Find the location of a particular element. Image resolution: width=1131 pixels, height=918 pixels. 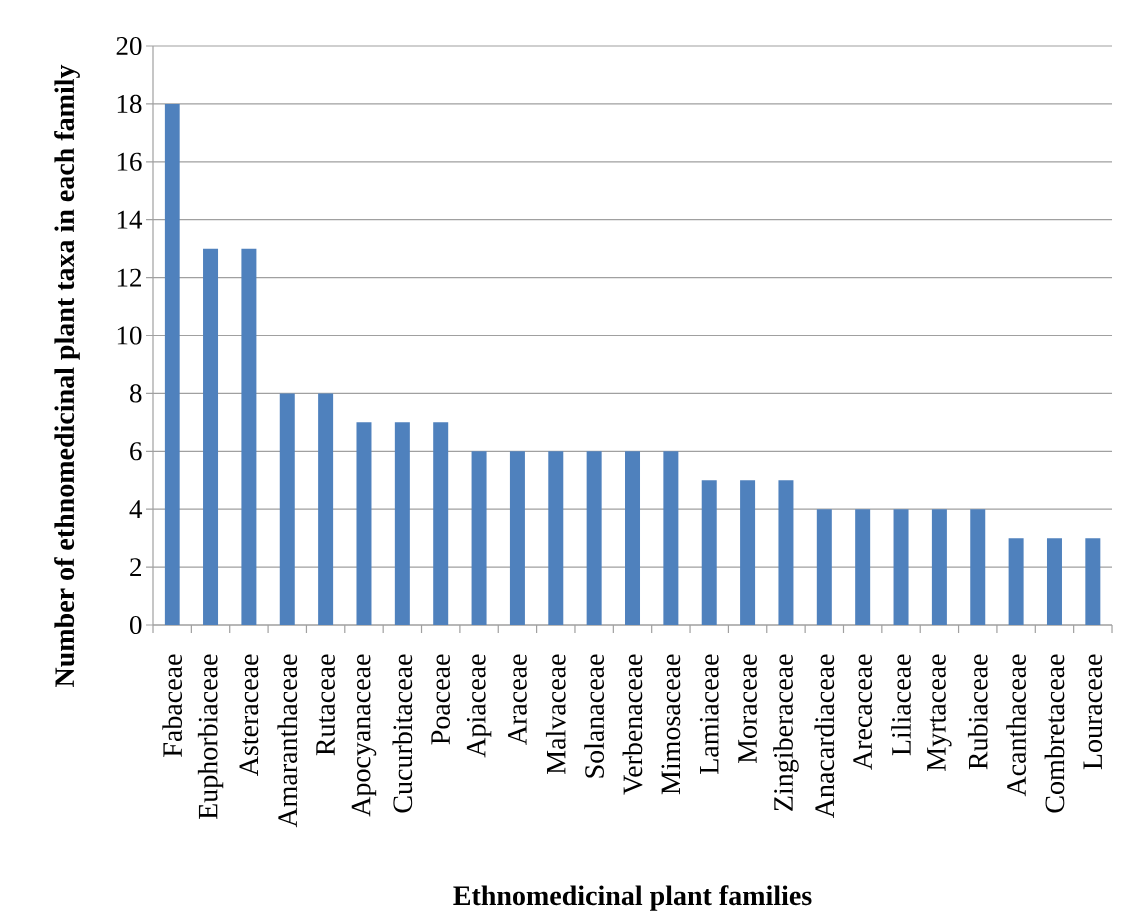

x-tick-label: Liliaceae is located at coordinates (901, 705).